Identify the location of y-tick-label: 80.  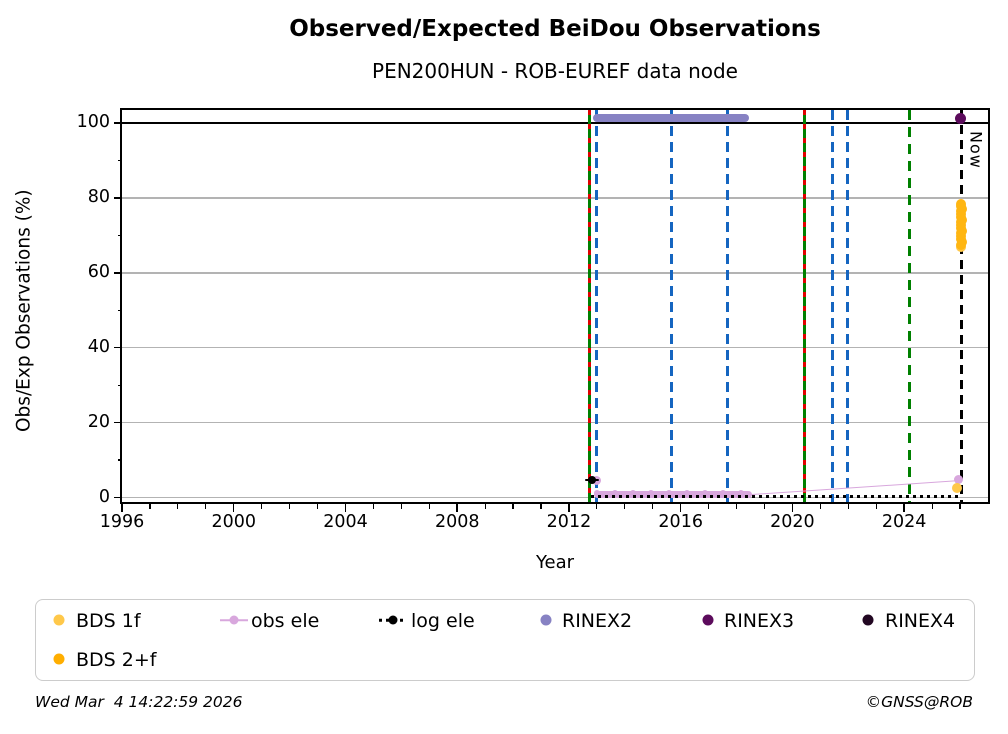
(98, 196).